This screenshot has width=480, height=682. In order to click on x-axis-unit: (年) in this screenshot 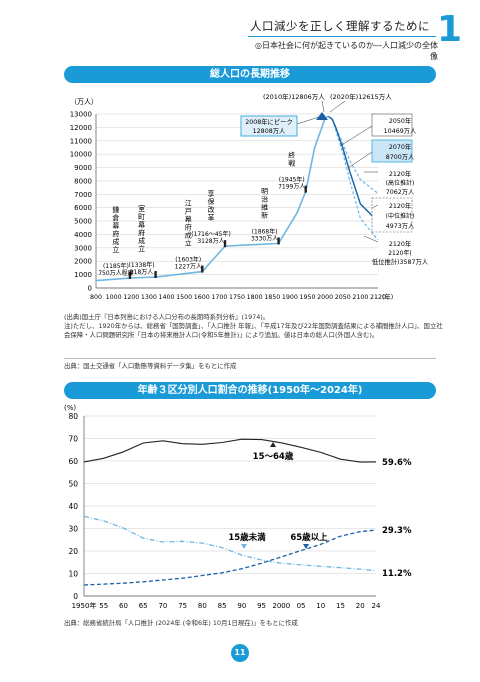, I will do `click(387, 296)`.